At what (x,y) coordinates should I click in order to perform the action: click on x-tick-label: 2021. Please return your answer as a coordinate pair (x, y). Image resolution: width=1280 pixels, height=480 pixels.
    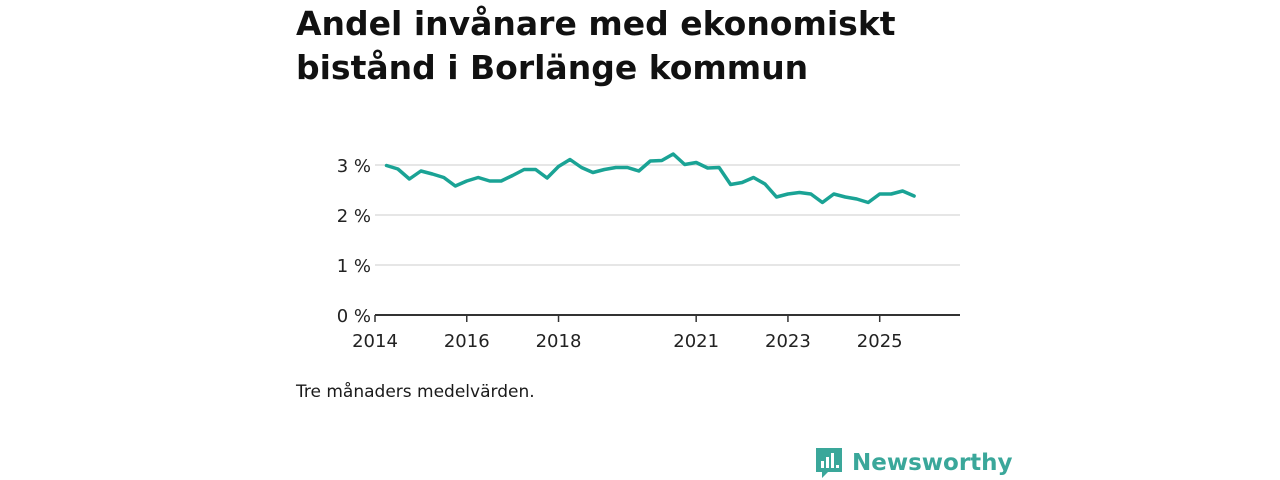
    Looking at the image, I should click on (696, 341).